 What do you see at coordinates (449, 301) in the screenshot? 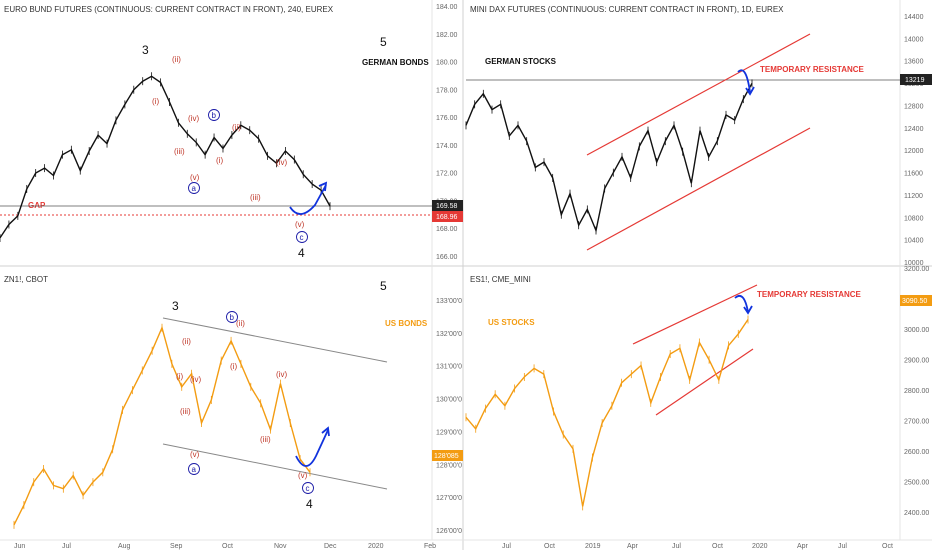
I see `zn-y-tick: 133'00'0` at bounding box center [449, 301].